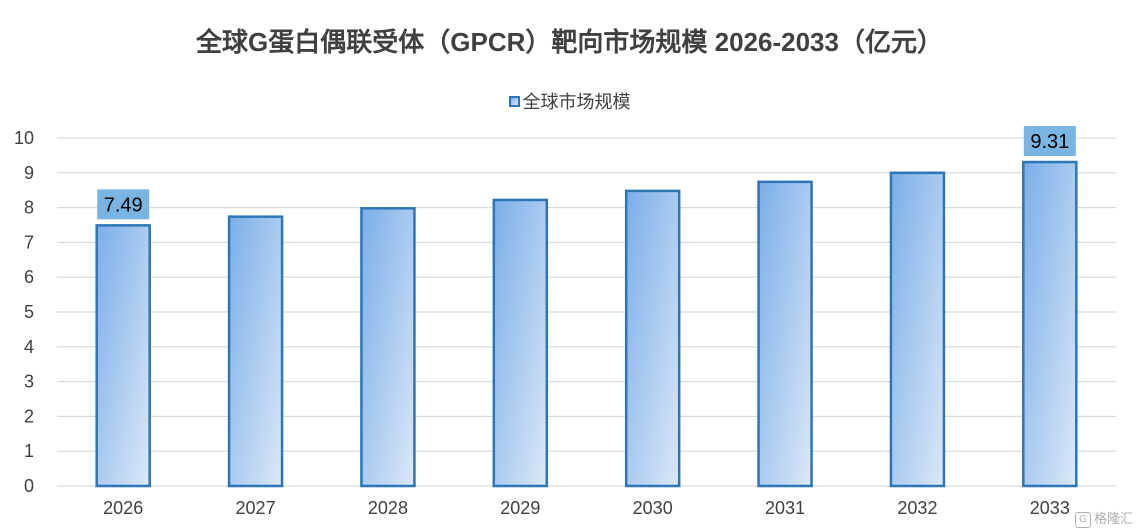 This screenshot has height=532, width=1139. I want to click on y-tick-label: 3, so click(29, 382).